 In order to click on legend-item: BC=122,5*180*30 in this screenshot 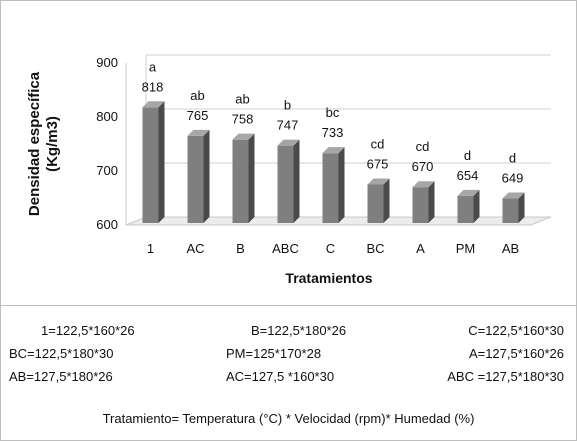, I will do `click(61, 353)`.